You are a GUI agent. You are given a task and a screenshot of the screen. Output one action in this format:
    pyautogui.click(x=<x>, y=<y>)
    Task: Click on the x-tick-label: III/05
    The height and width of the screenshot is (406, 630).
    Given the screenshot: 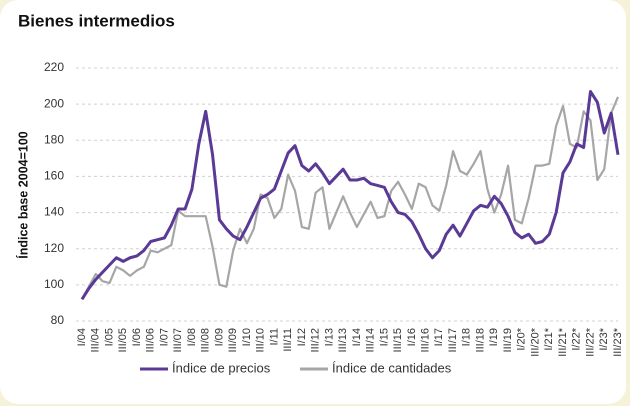 What is the action you would take?
    pyautogui.click(x=123, y=340)
    